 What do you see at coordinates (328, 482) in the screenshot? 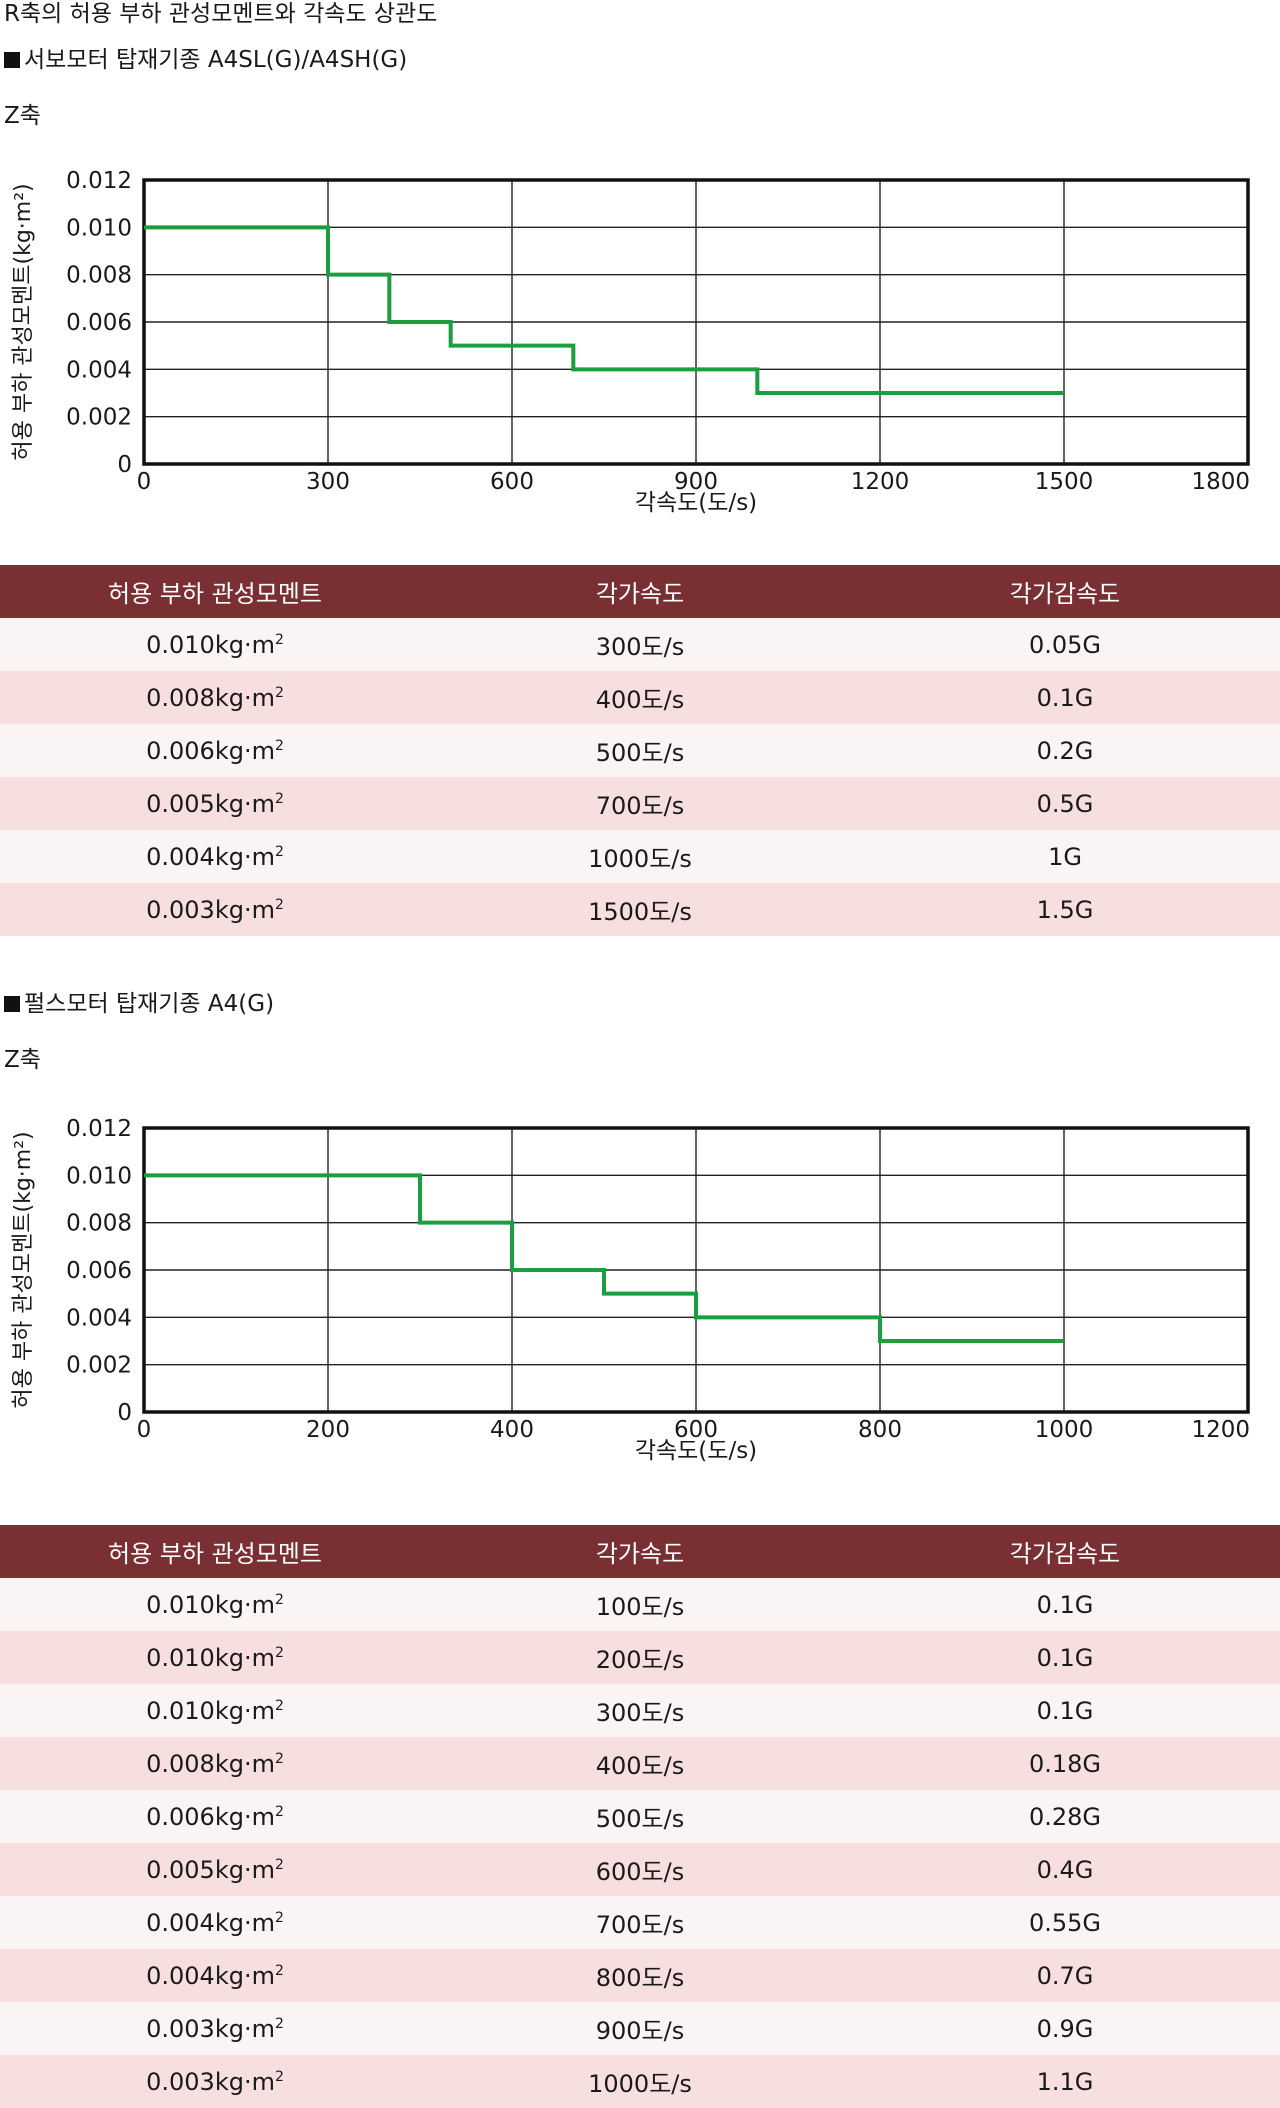
I see `x-tick-label: 300` at bounding box center [328, 482].